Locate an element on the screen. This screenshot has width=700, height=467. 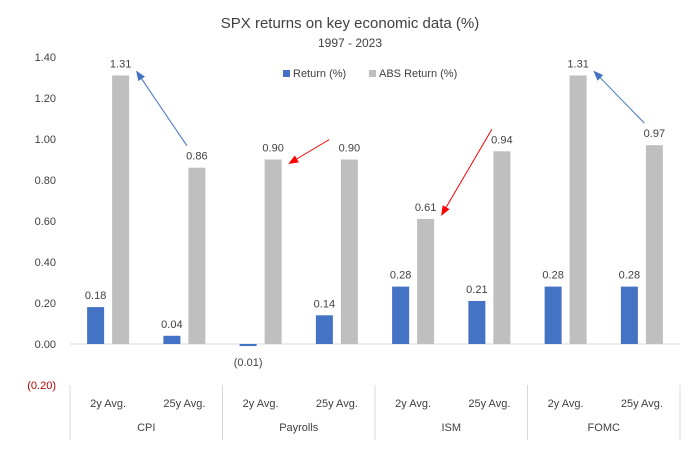
chart-subtitle: 1997 - 2023 is located at coordinates (350, 43).